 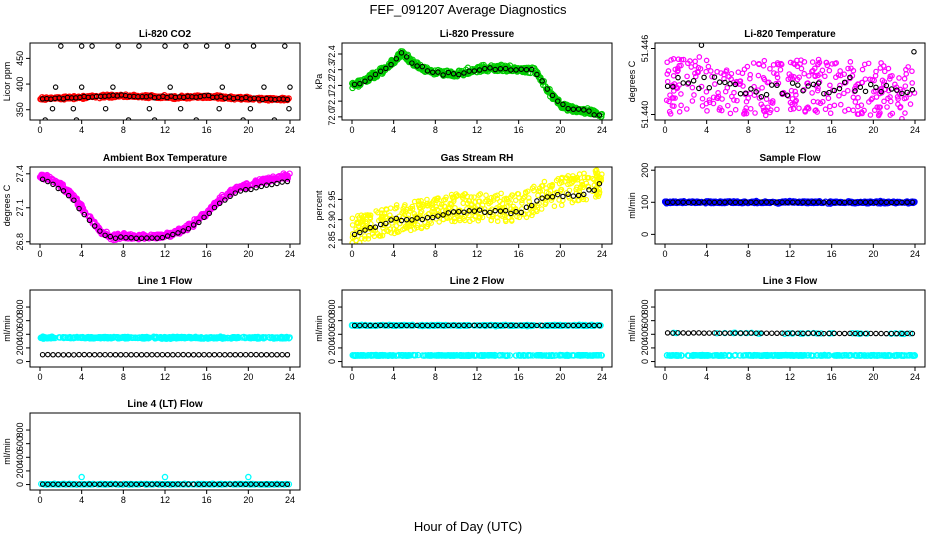 I want to click on x-tick-label: 0, so click(x=351, y=254).